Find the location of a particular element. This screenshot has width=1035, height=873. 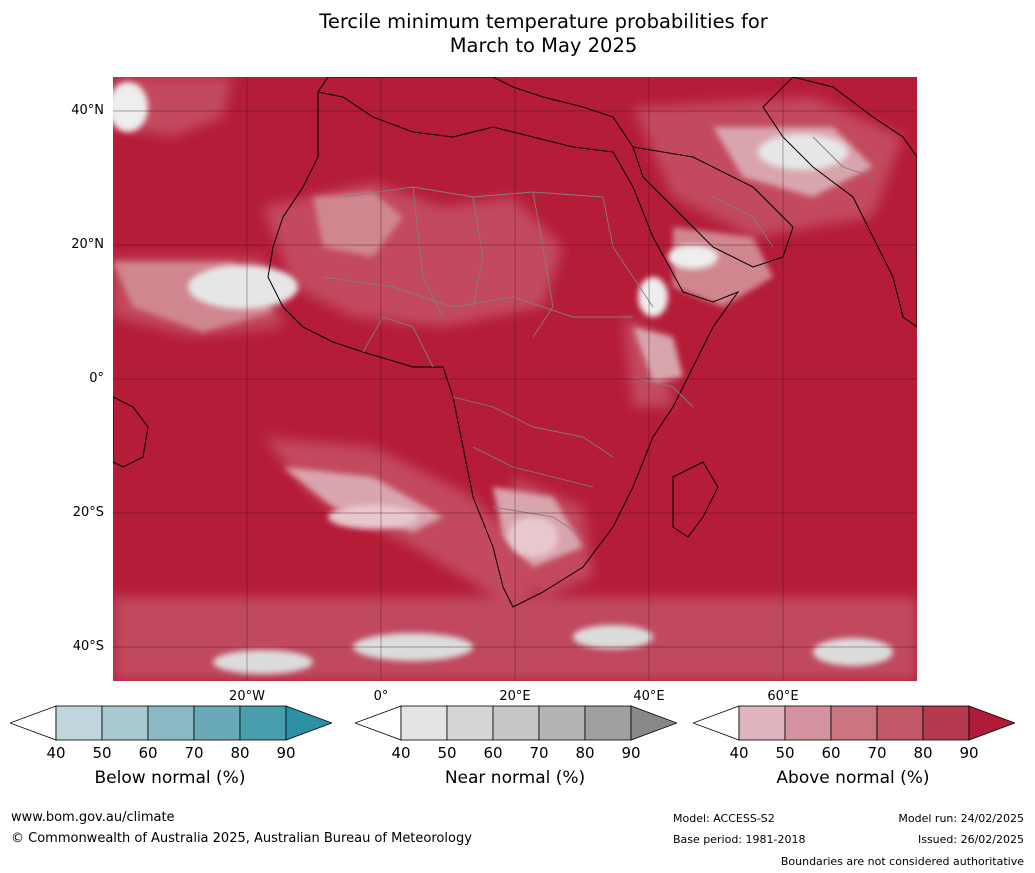

colorbar-below-upper-extend is located at coordinates (308, 723).